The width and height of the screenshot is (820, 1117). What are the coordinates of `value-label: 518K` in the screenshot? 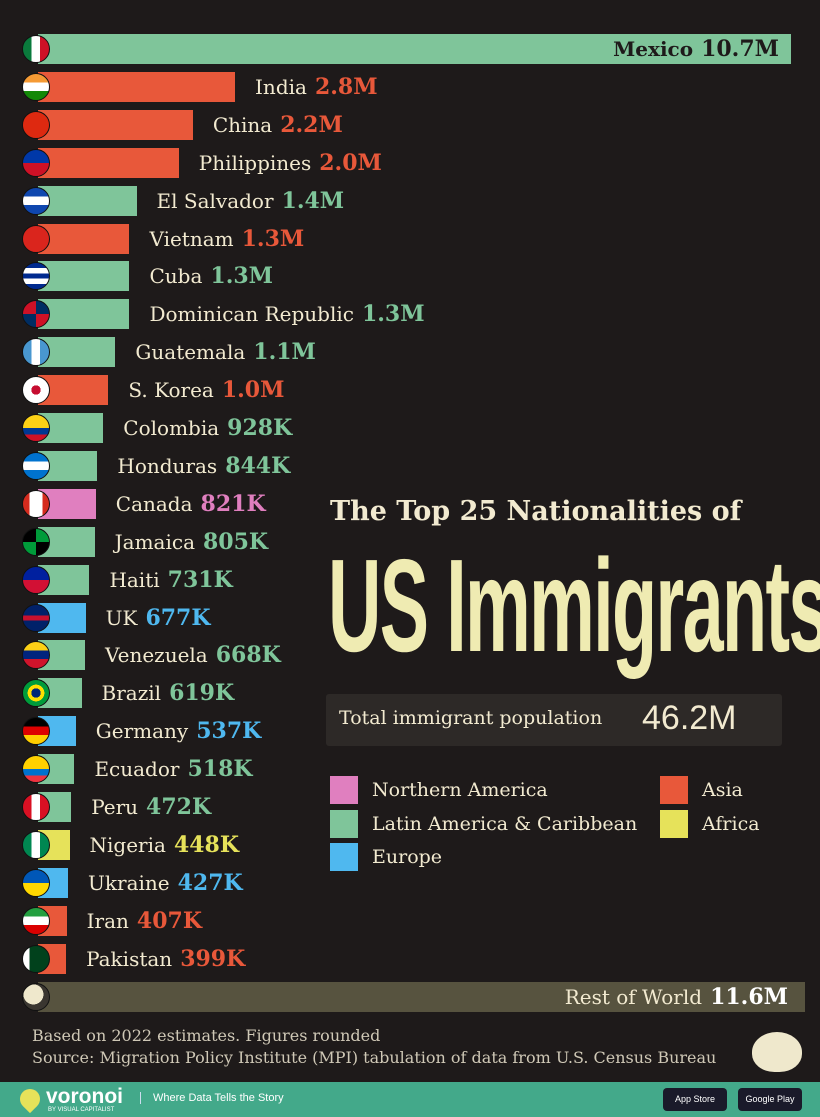 It's located at (220, 769).